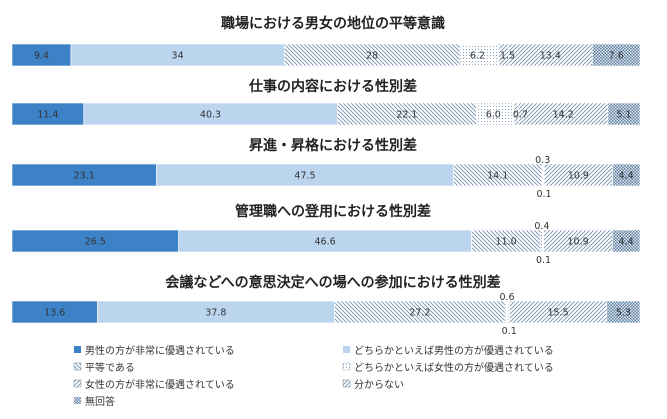  I want to click on legend-item: 分からない, so click(373, 385).